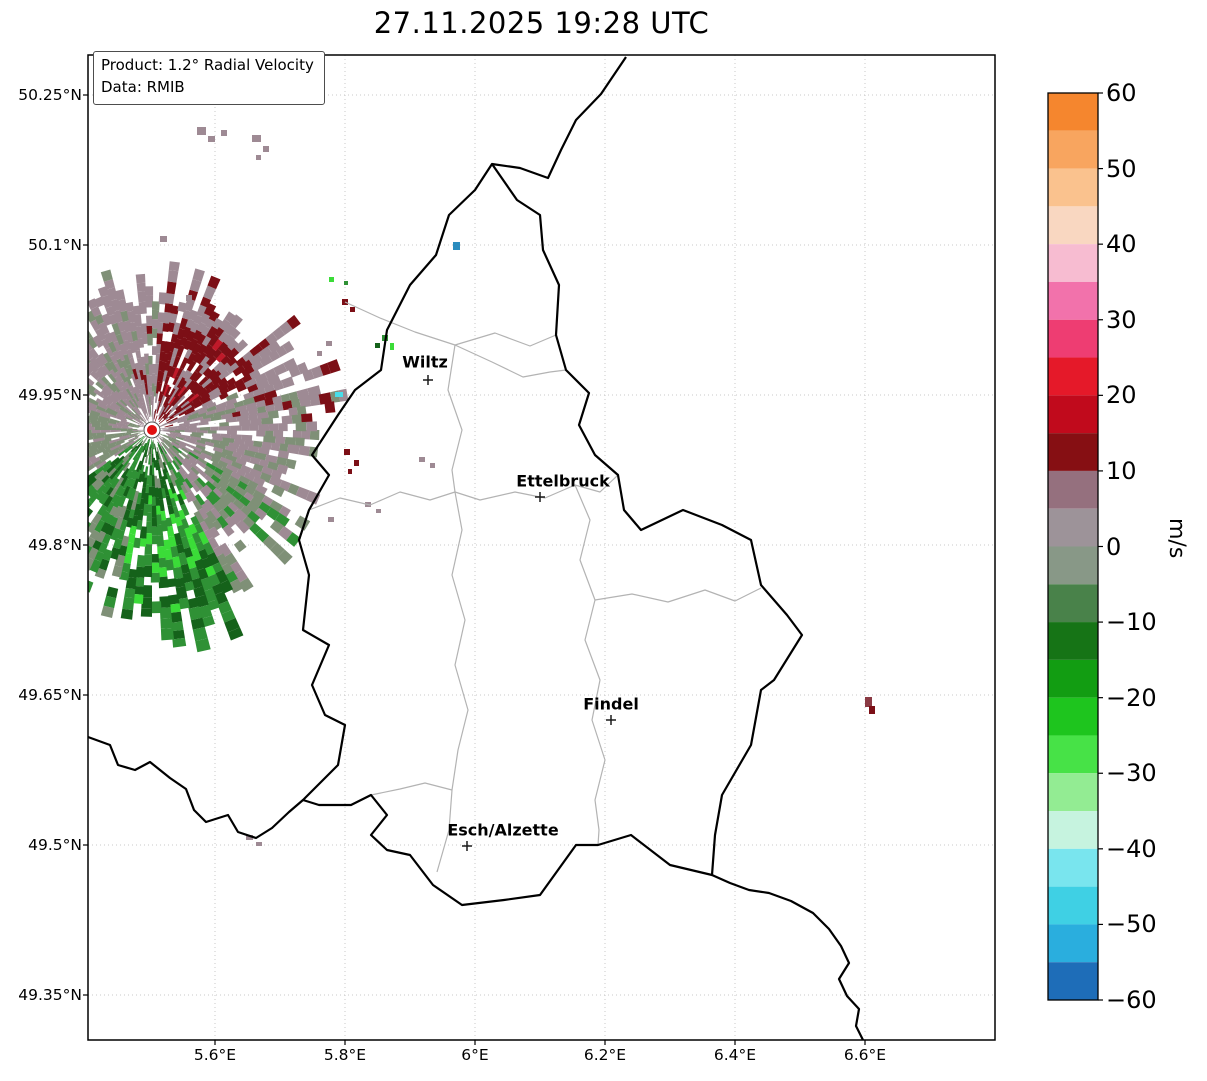 The height and width of the screenshot is (1081, 1207). I want to click on colorbar-tick-label: −60, so click(1131, 1000).